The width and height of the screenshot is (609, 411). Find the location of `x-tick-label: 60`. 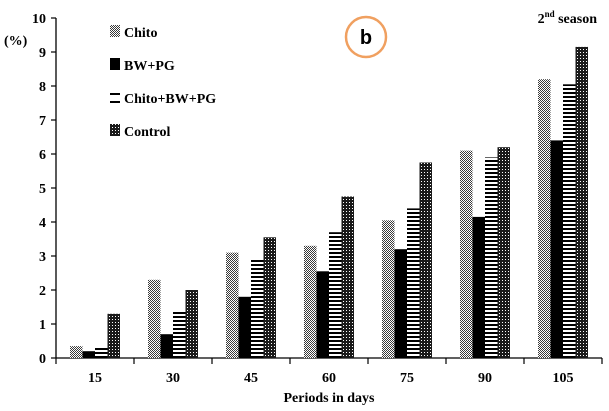

x-tick-label: 60 is located at coordinates (329, 378).